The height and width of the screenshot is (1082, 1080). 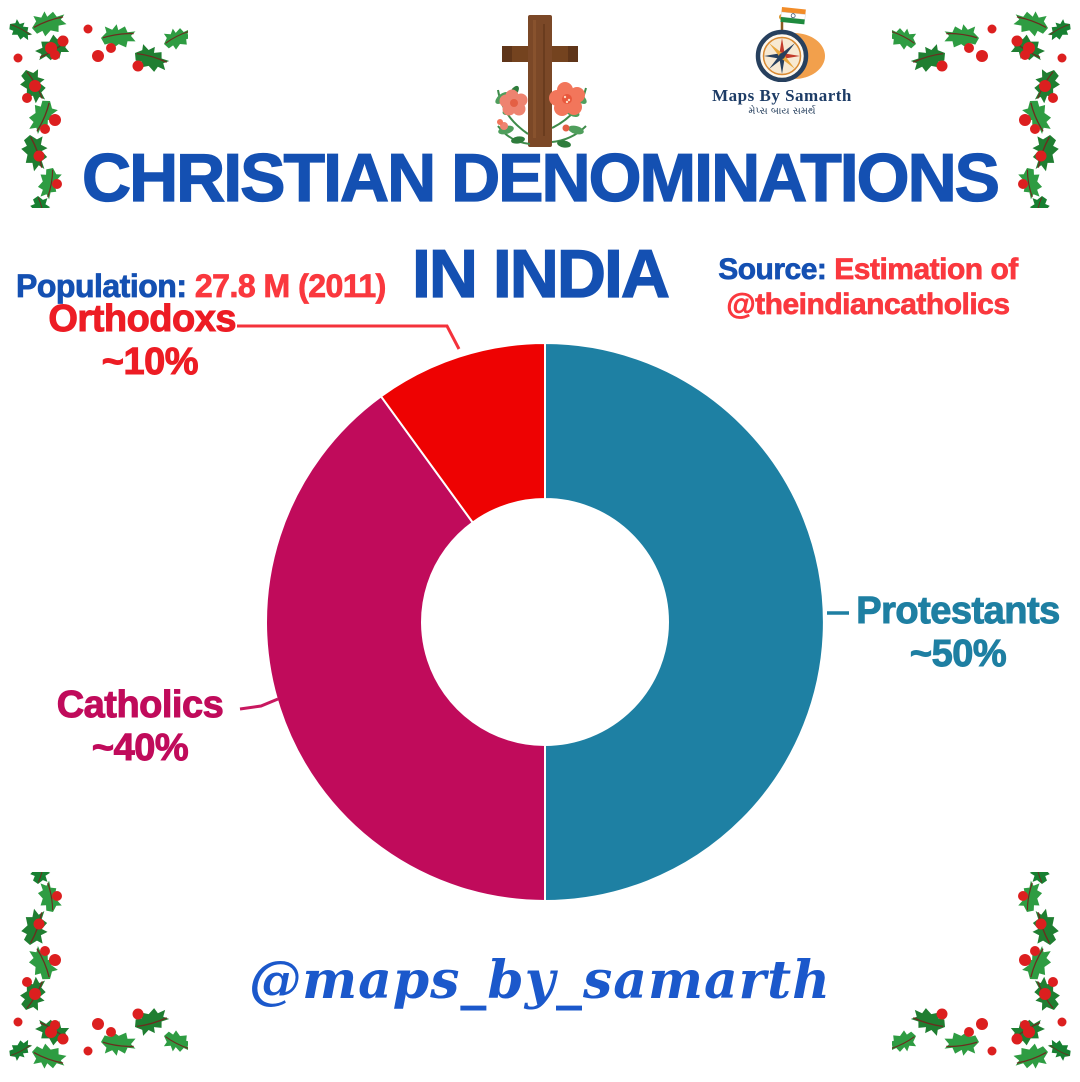 I want to click on donut-slice-protestants, so click(x=684, y=622).